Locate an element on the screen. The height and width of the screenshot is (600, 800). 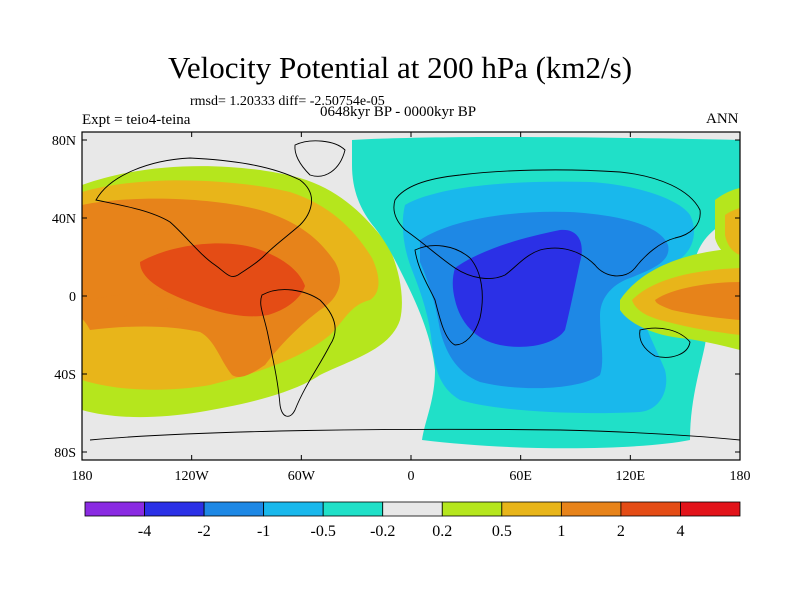
lat-tick-label: 40S is located at coordinates (65, 375).